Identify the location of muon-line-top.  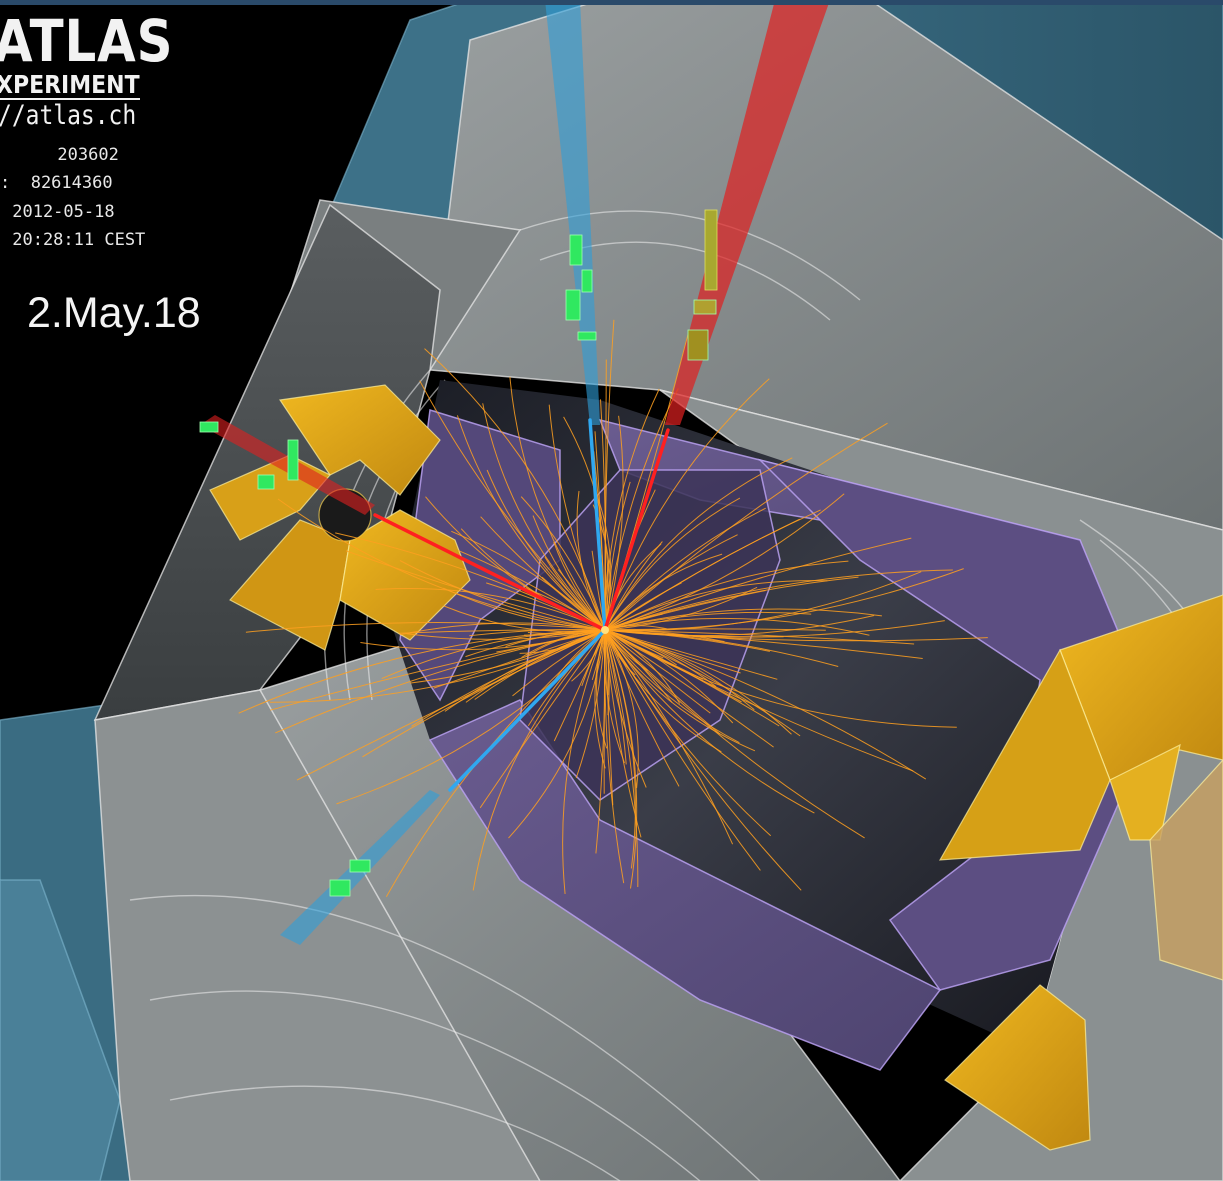
(597, 525).